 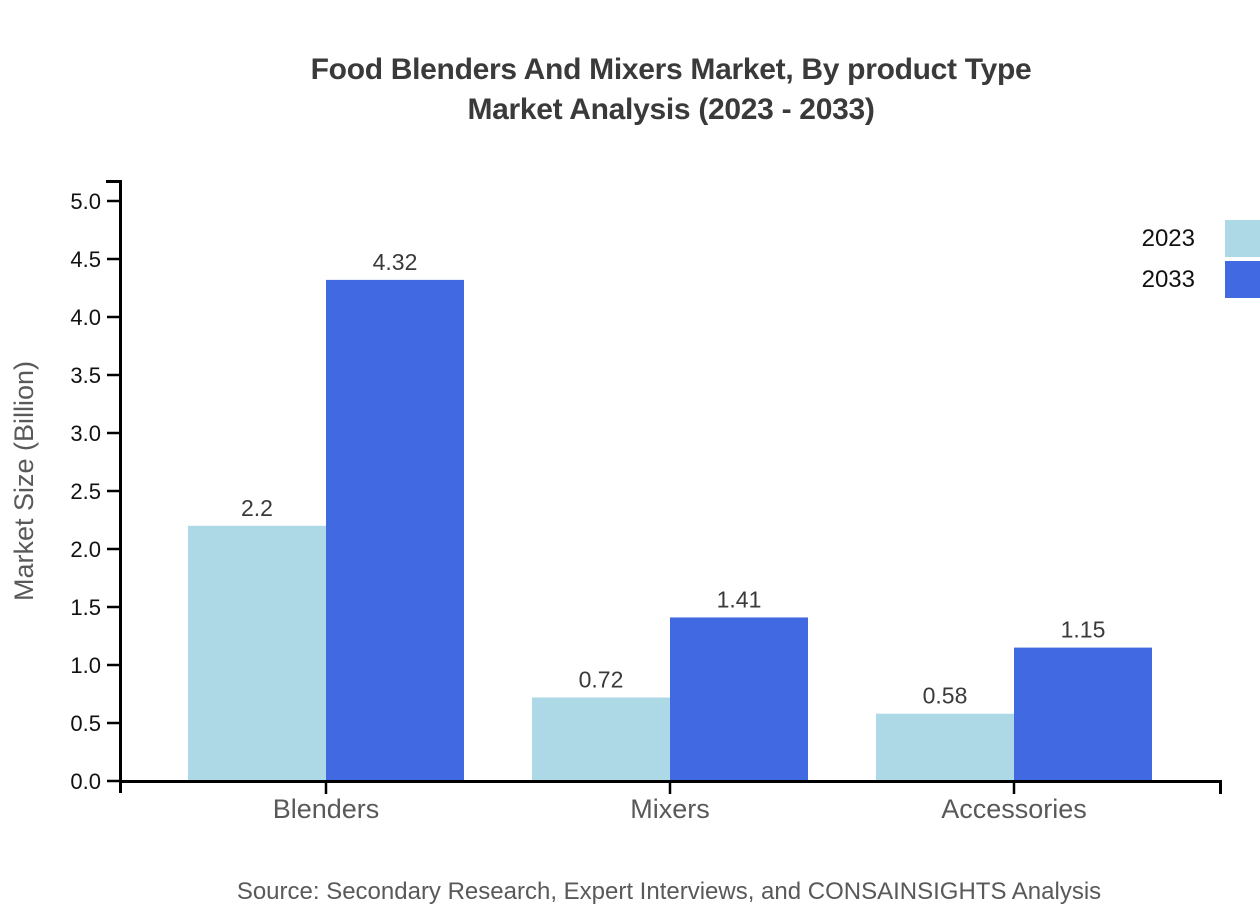 I want to click on y-tick-label: 5.0, so click(x=85, y=201).